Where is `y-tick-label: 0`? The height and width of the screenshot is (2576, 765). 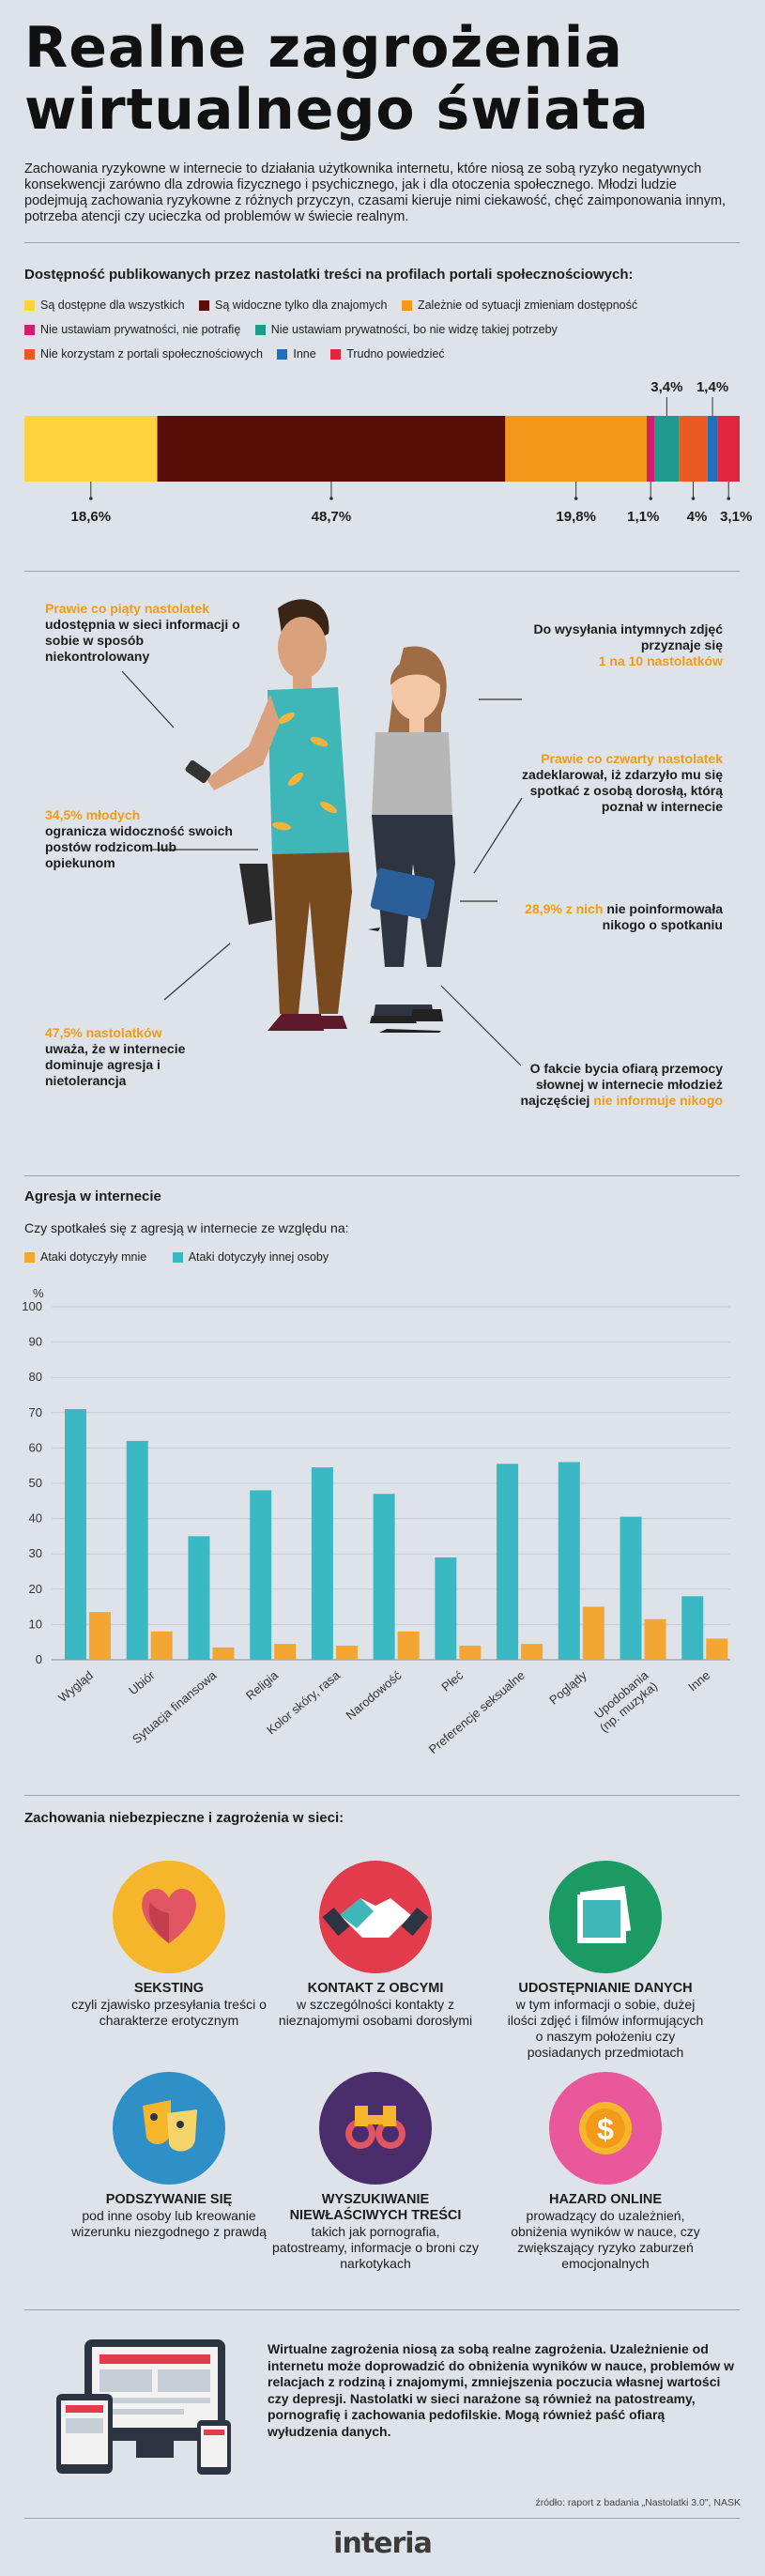
y-tick-label: 0 is located at coordinates (39, 1659).